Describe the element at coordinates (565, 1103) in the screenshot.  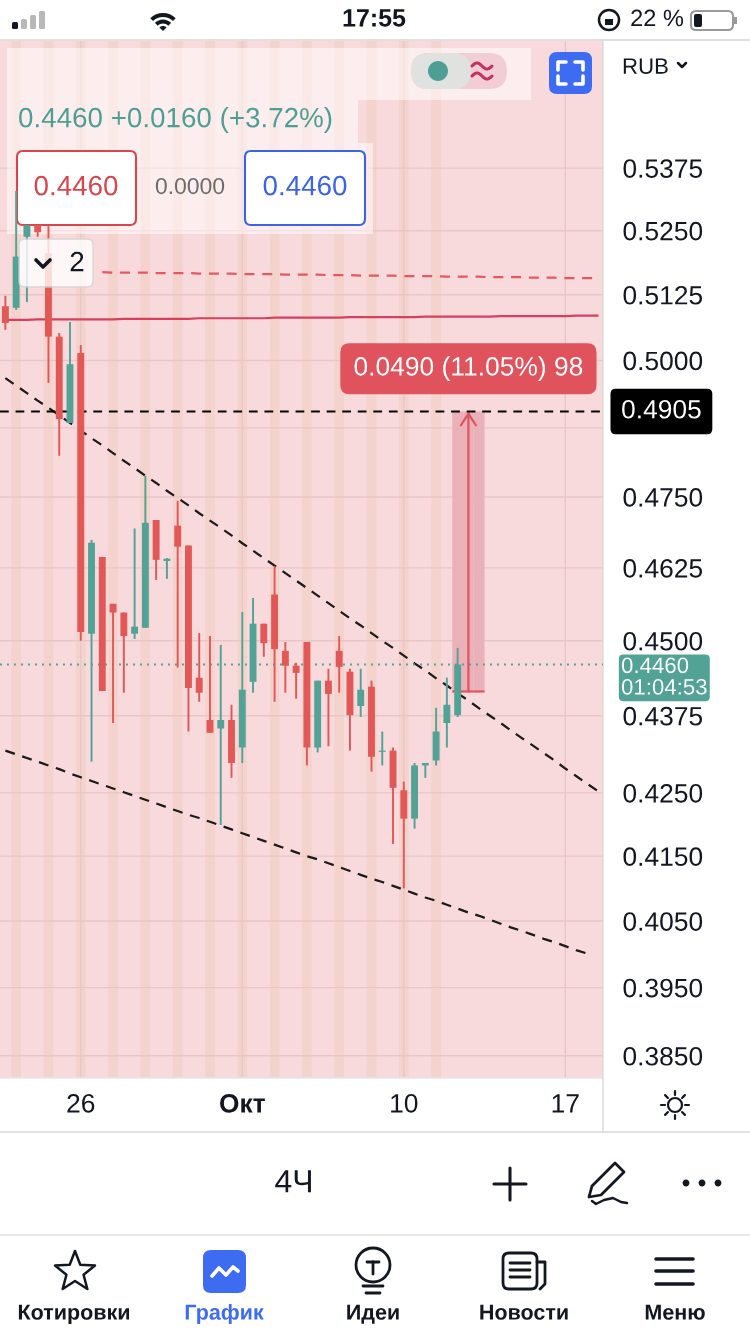
I see `x-tick-label: 17` at that location.